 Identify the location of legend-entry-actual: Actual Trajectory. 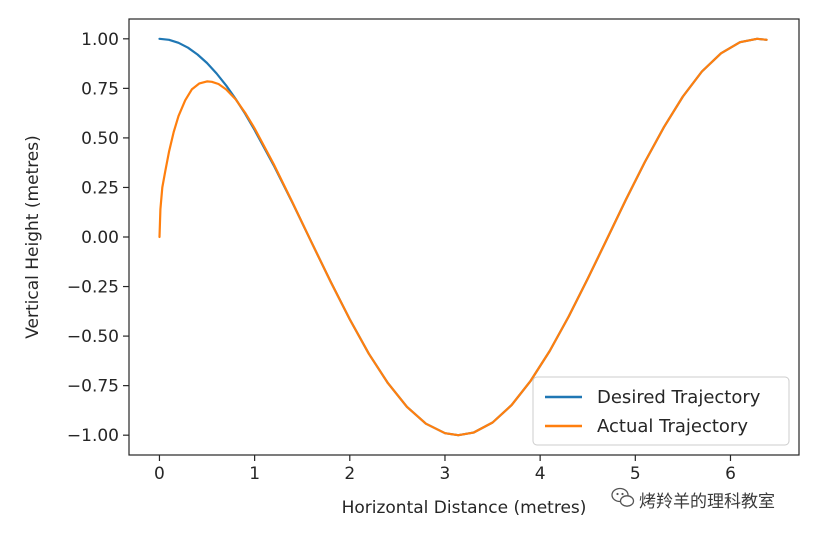
(672, 426).